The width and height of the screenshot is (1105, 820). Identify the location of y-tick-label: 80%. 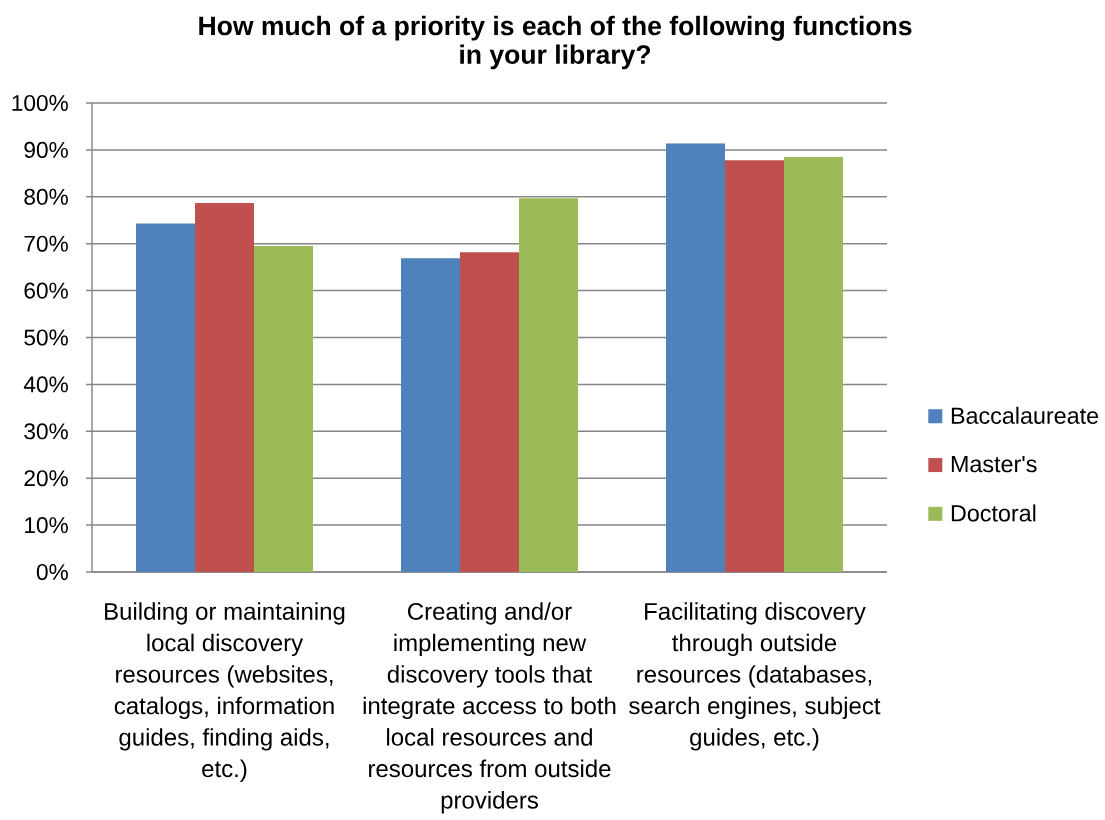
(46, 196).